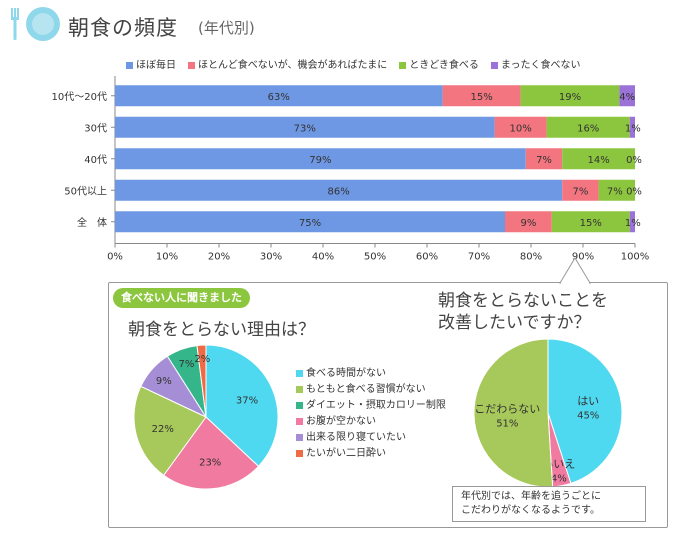 The width and height of the screenshot is (700, 537). What do you see at coordinates (514, 323) in the screenshot?
I see `improve-title-line: 改善したいですか？` at bounding box center [514, 323].